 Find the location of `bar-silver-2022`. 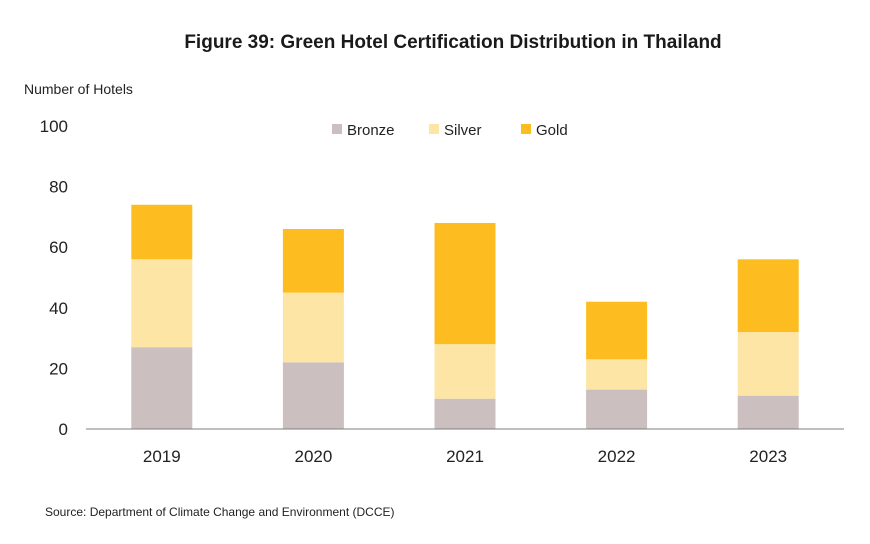

bar-silver-2022 is located at coordinates (617, 374).